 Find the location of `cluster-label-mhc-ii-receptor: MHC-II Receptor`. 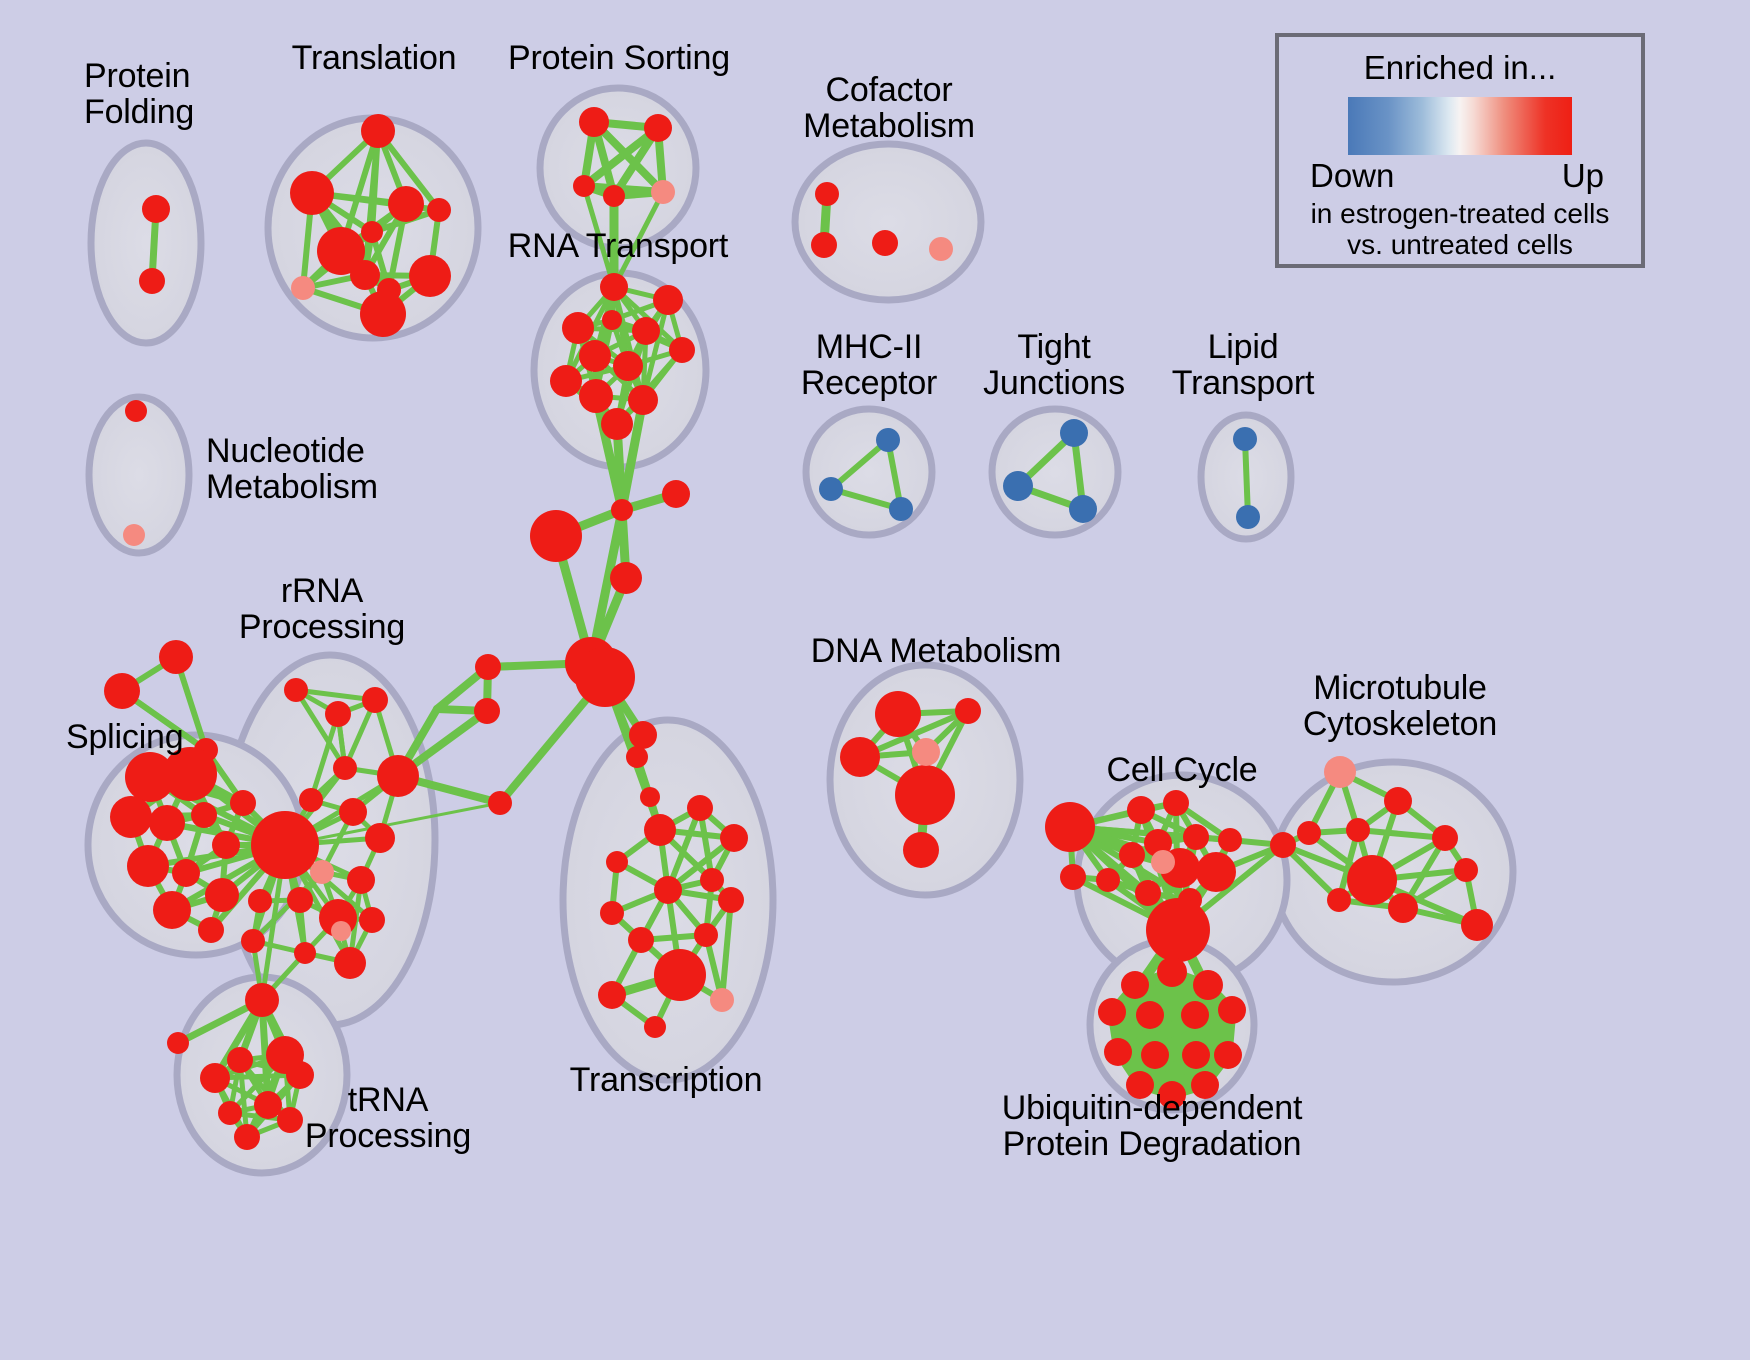

cluster-label-mhc-ii-receptor: MHC-II Receptor is located at coordinates (869, 365).